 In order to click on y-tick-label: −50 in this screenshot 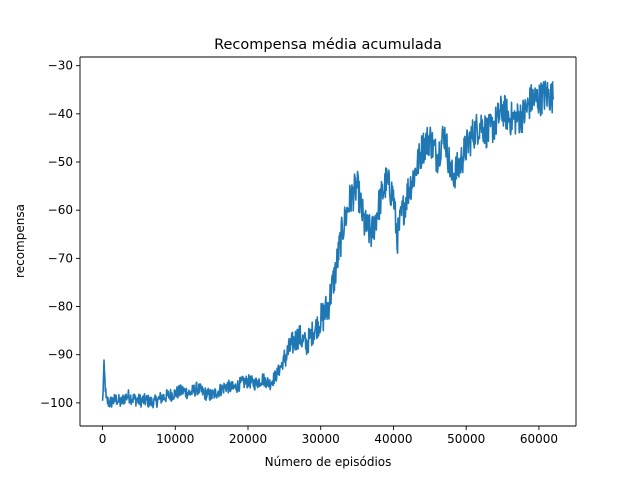, I will do `click(60, 162)`.